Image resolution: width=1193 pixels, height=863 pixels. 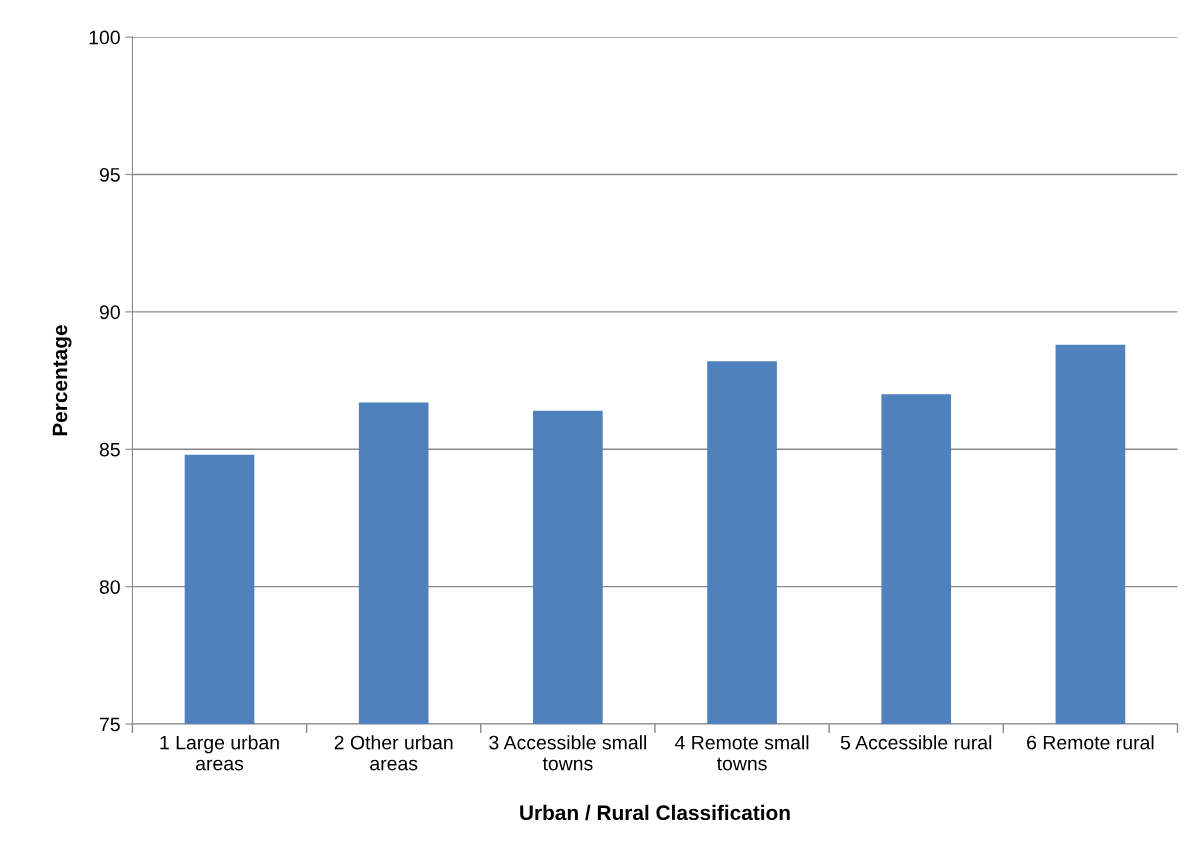 What do you see at coordinates (109, 724) in the screenshot?
I see `y-tick-label: 75` at bounding box center [109, 724].